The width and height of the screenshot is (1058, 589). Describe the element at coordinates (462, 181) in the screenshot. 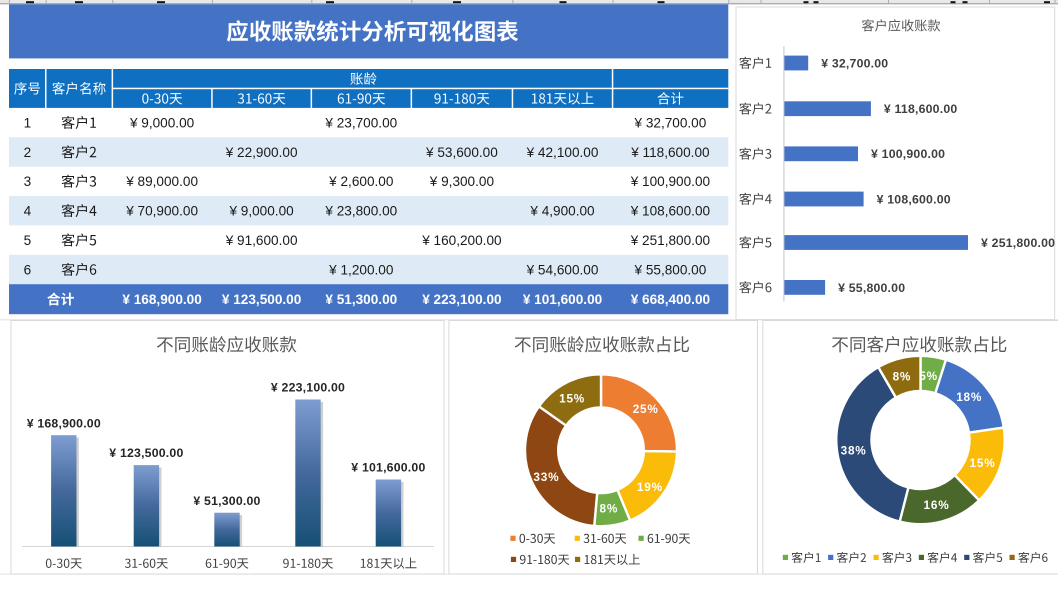

I see `svg-text: ¥ 9,300.00` at that location.